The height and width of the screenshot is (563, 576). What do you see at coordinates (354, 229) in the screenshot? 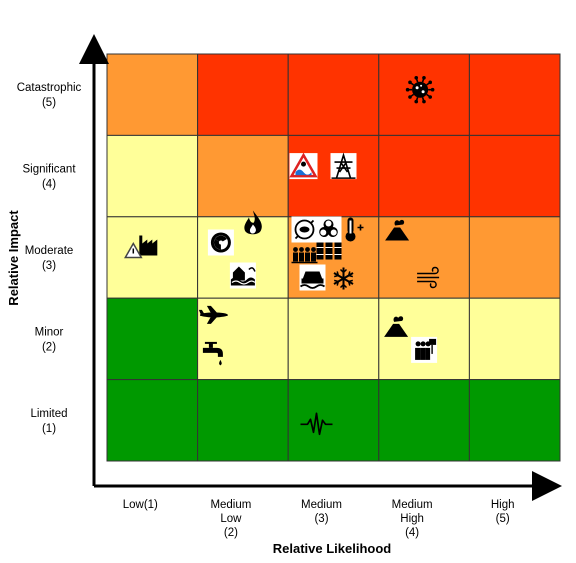
I see `heatwave-thermometer-icon` at bounding box center [354, 229].